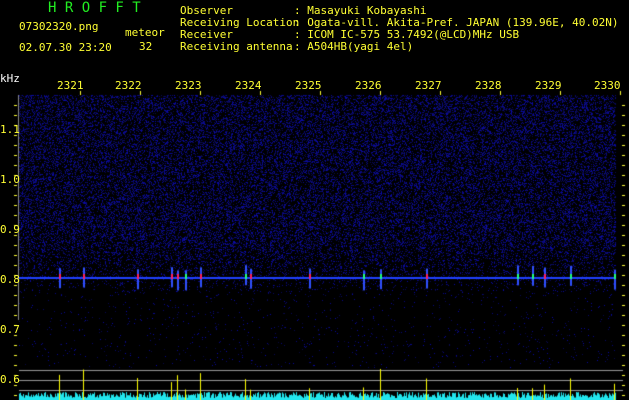 Image resolution: width=629 pixels, height=400 pixels. What do you see at coordinates (70, 85) in the screenshot?
I see `x-tick-label: 2321` at bounding box center [70, 85].